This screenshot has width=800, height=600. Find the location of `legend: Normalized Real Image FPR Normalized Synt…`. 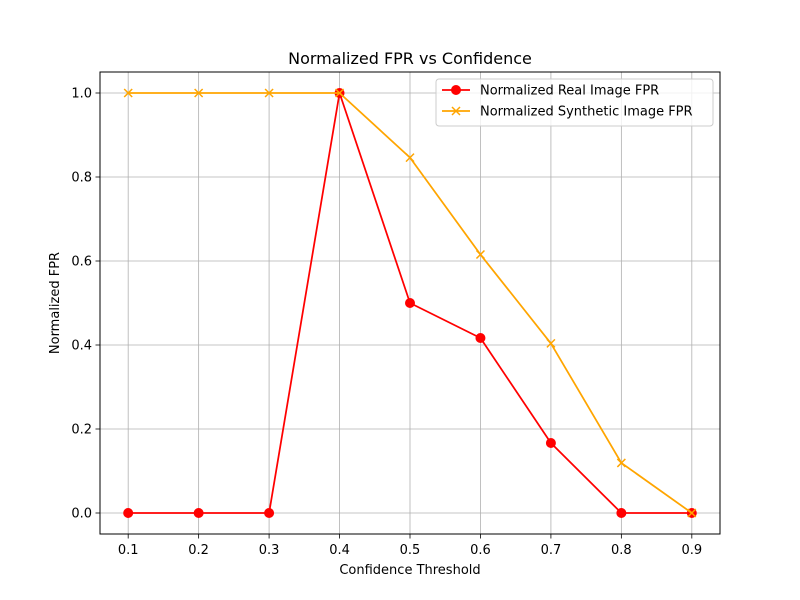

legend: Normalized Real Image FPR Normalized Synt… is located at coordinates (574, 102).